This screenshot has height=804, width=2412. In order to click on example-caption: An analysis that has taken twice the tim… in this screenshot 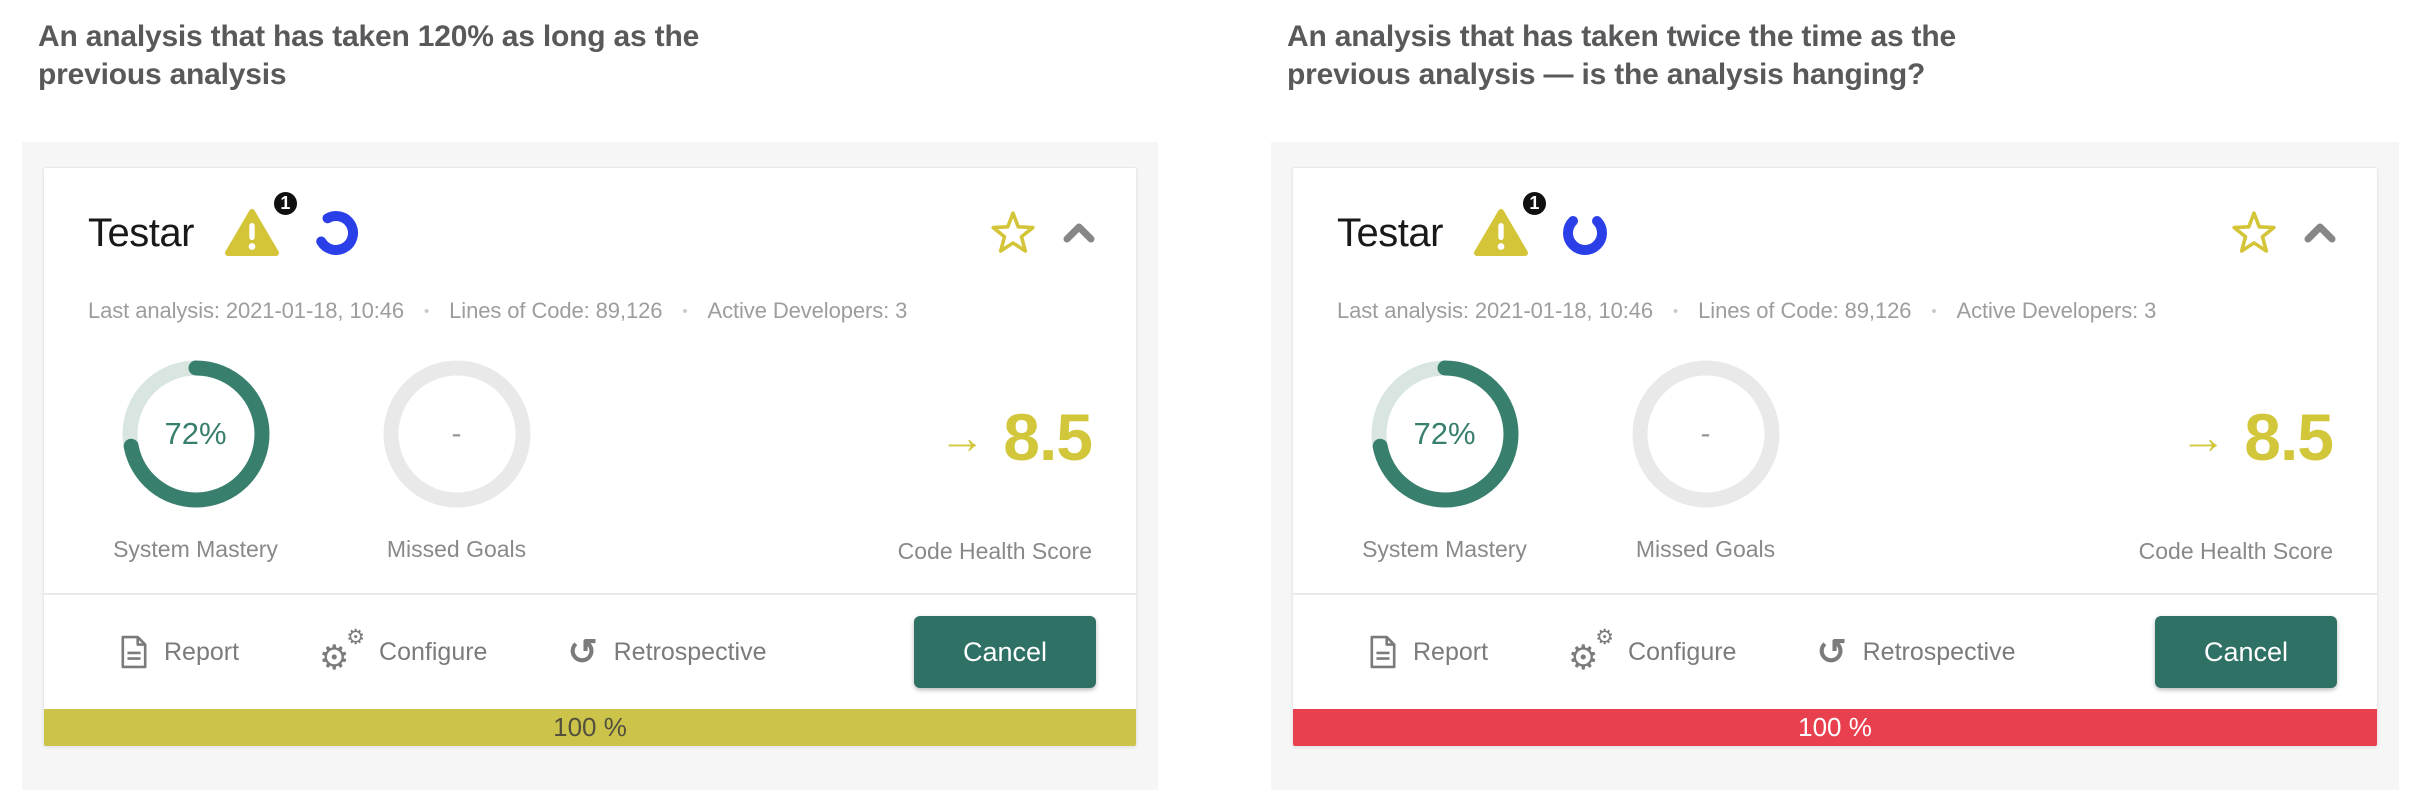, I will do `click(1621, 55)`.